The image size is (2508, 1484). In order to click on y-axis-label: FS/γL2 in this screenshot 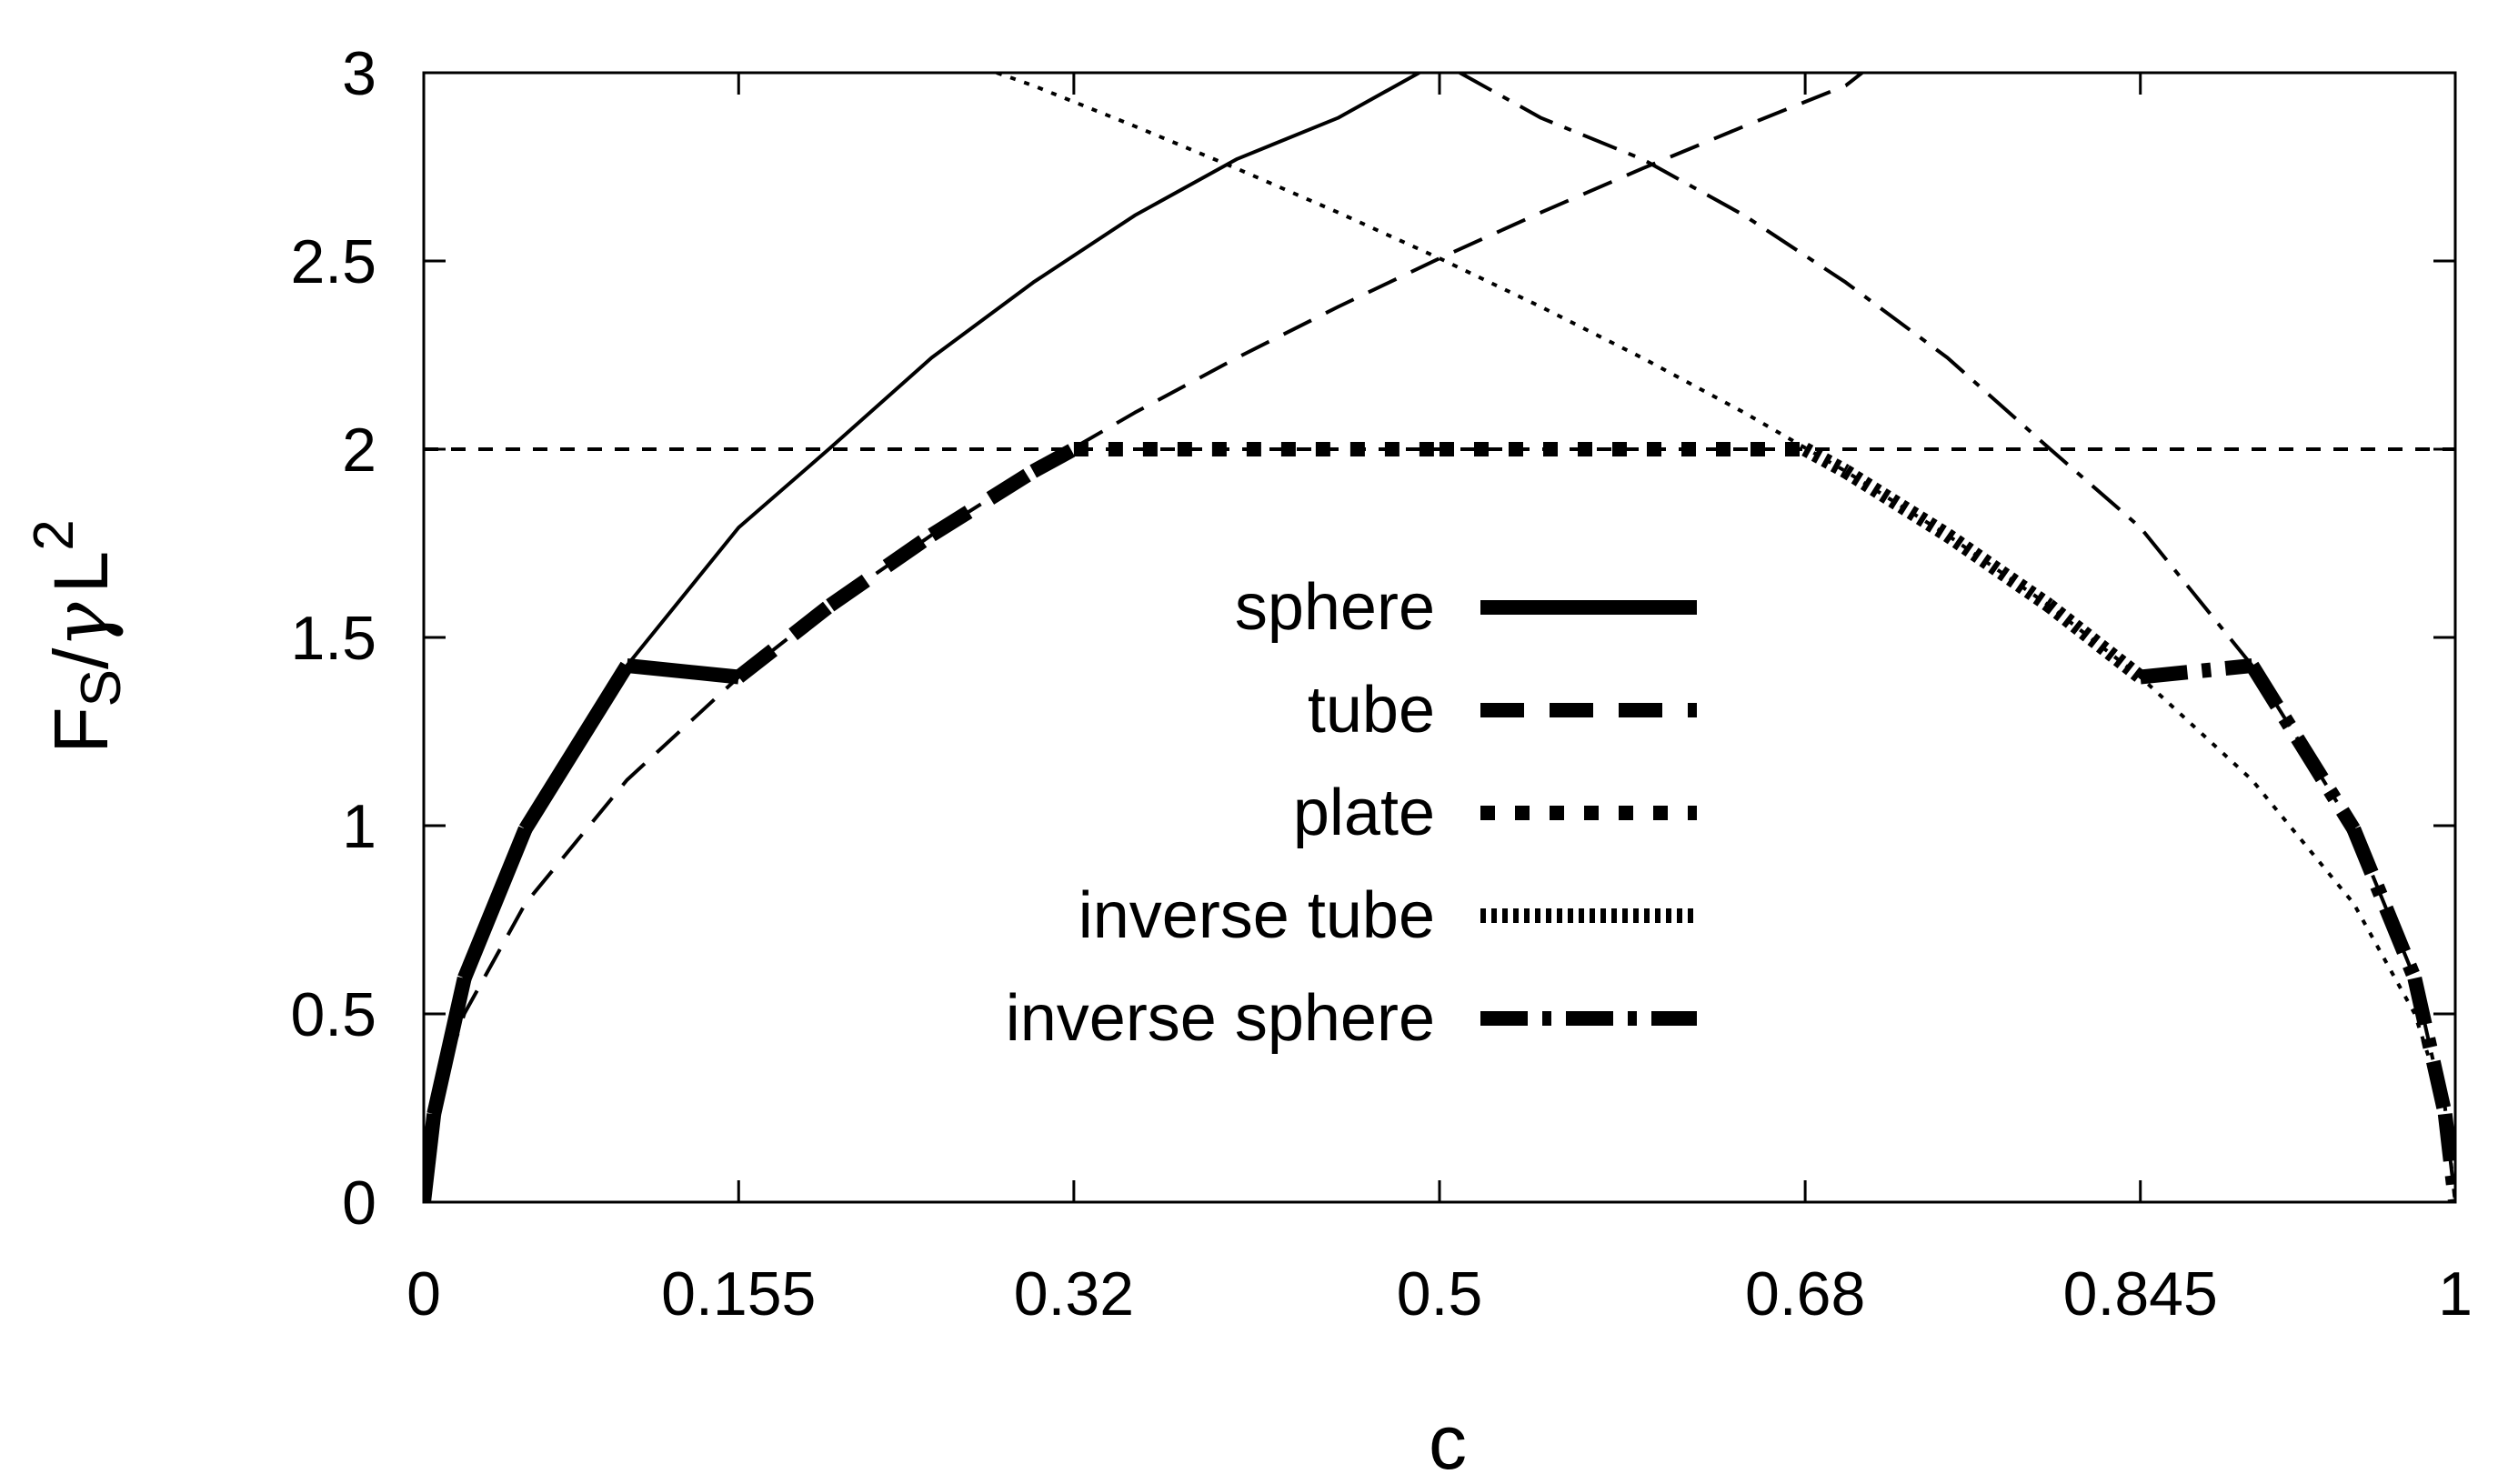, I will do `click(78, 636)`.